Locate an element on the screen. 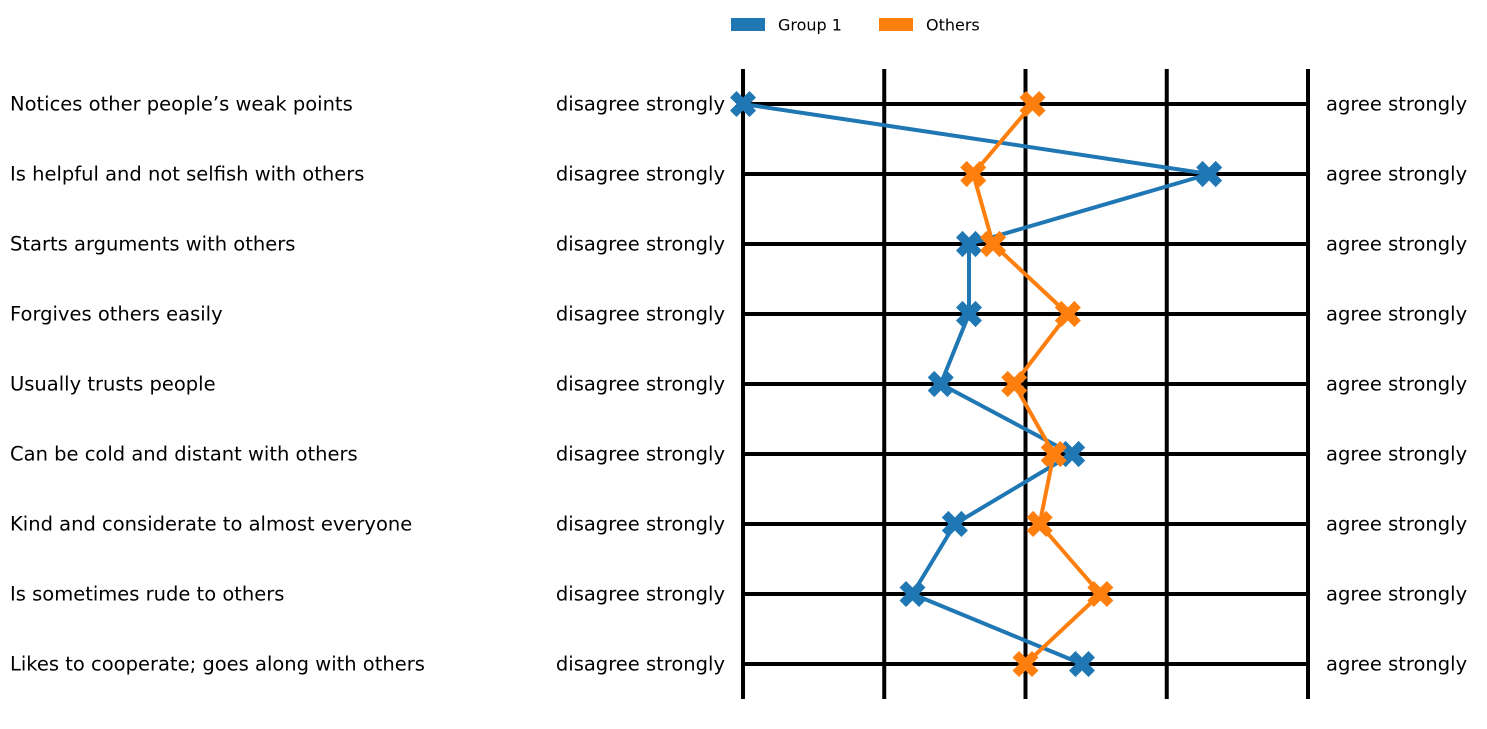 Image resolution: width=1487 pixels, height=729 pixels. item-label-8: Is sometimes rude to others is located at coordinates (147, 594).